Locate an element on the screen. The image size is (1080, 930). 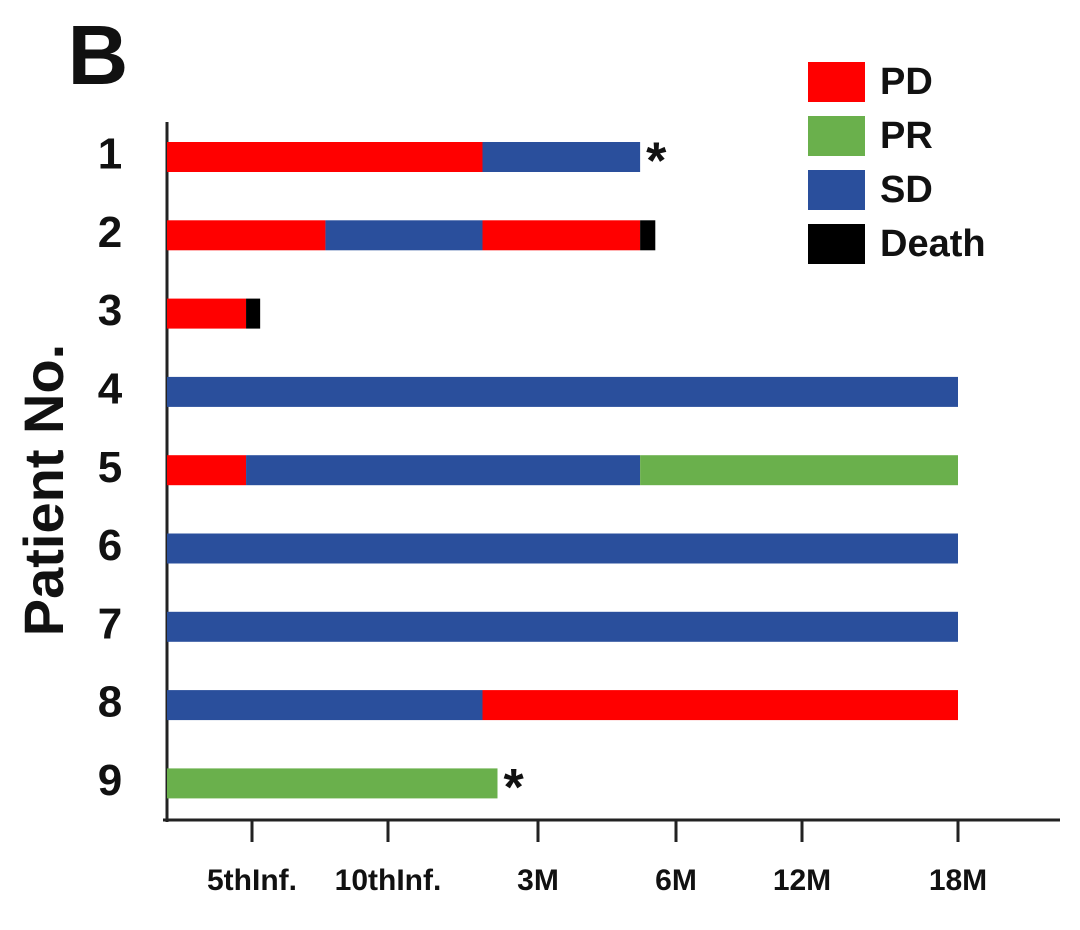
patient-label: 7 is located at coordinates (110, 623).